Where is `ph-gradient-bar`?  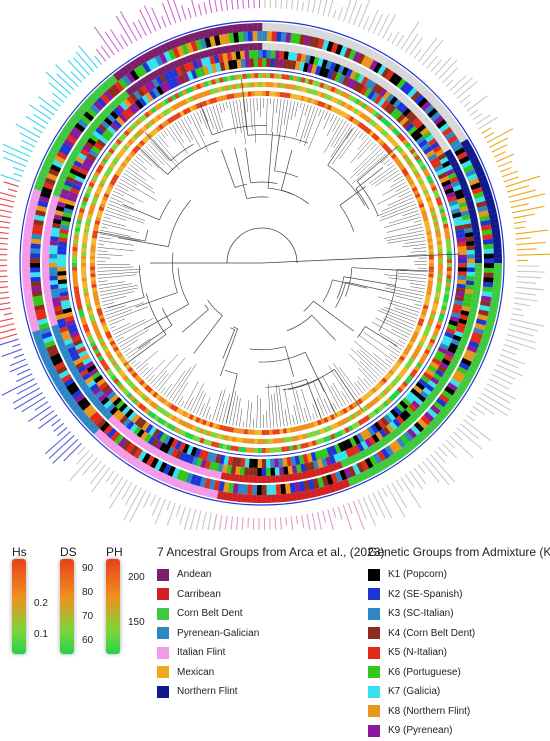 ph-gradient-bar is located at coordinates (113, 606).